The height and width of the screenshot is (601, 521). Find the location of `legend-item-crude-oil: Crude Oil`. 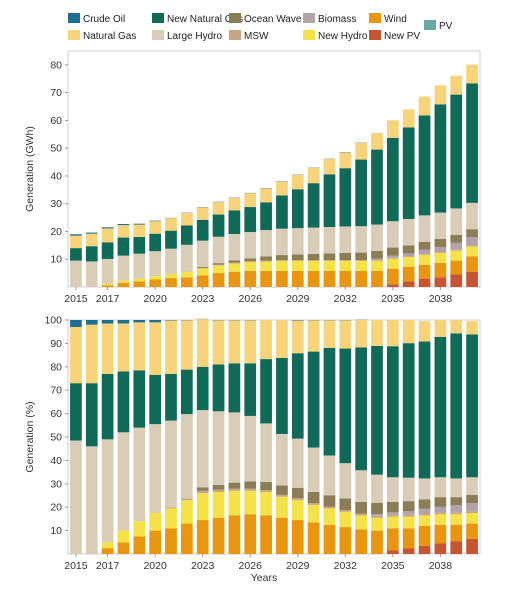

legend-item-crude-oil: Crude Oil is located at coordinates (96, 19).